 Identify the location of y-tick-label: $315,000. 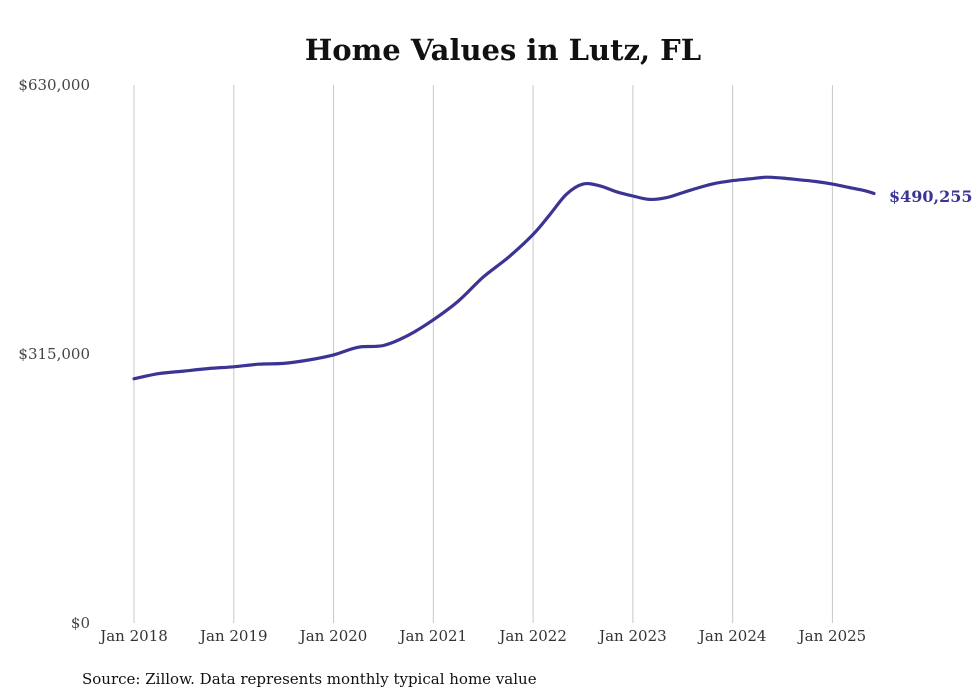
(54, 354).